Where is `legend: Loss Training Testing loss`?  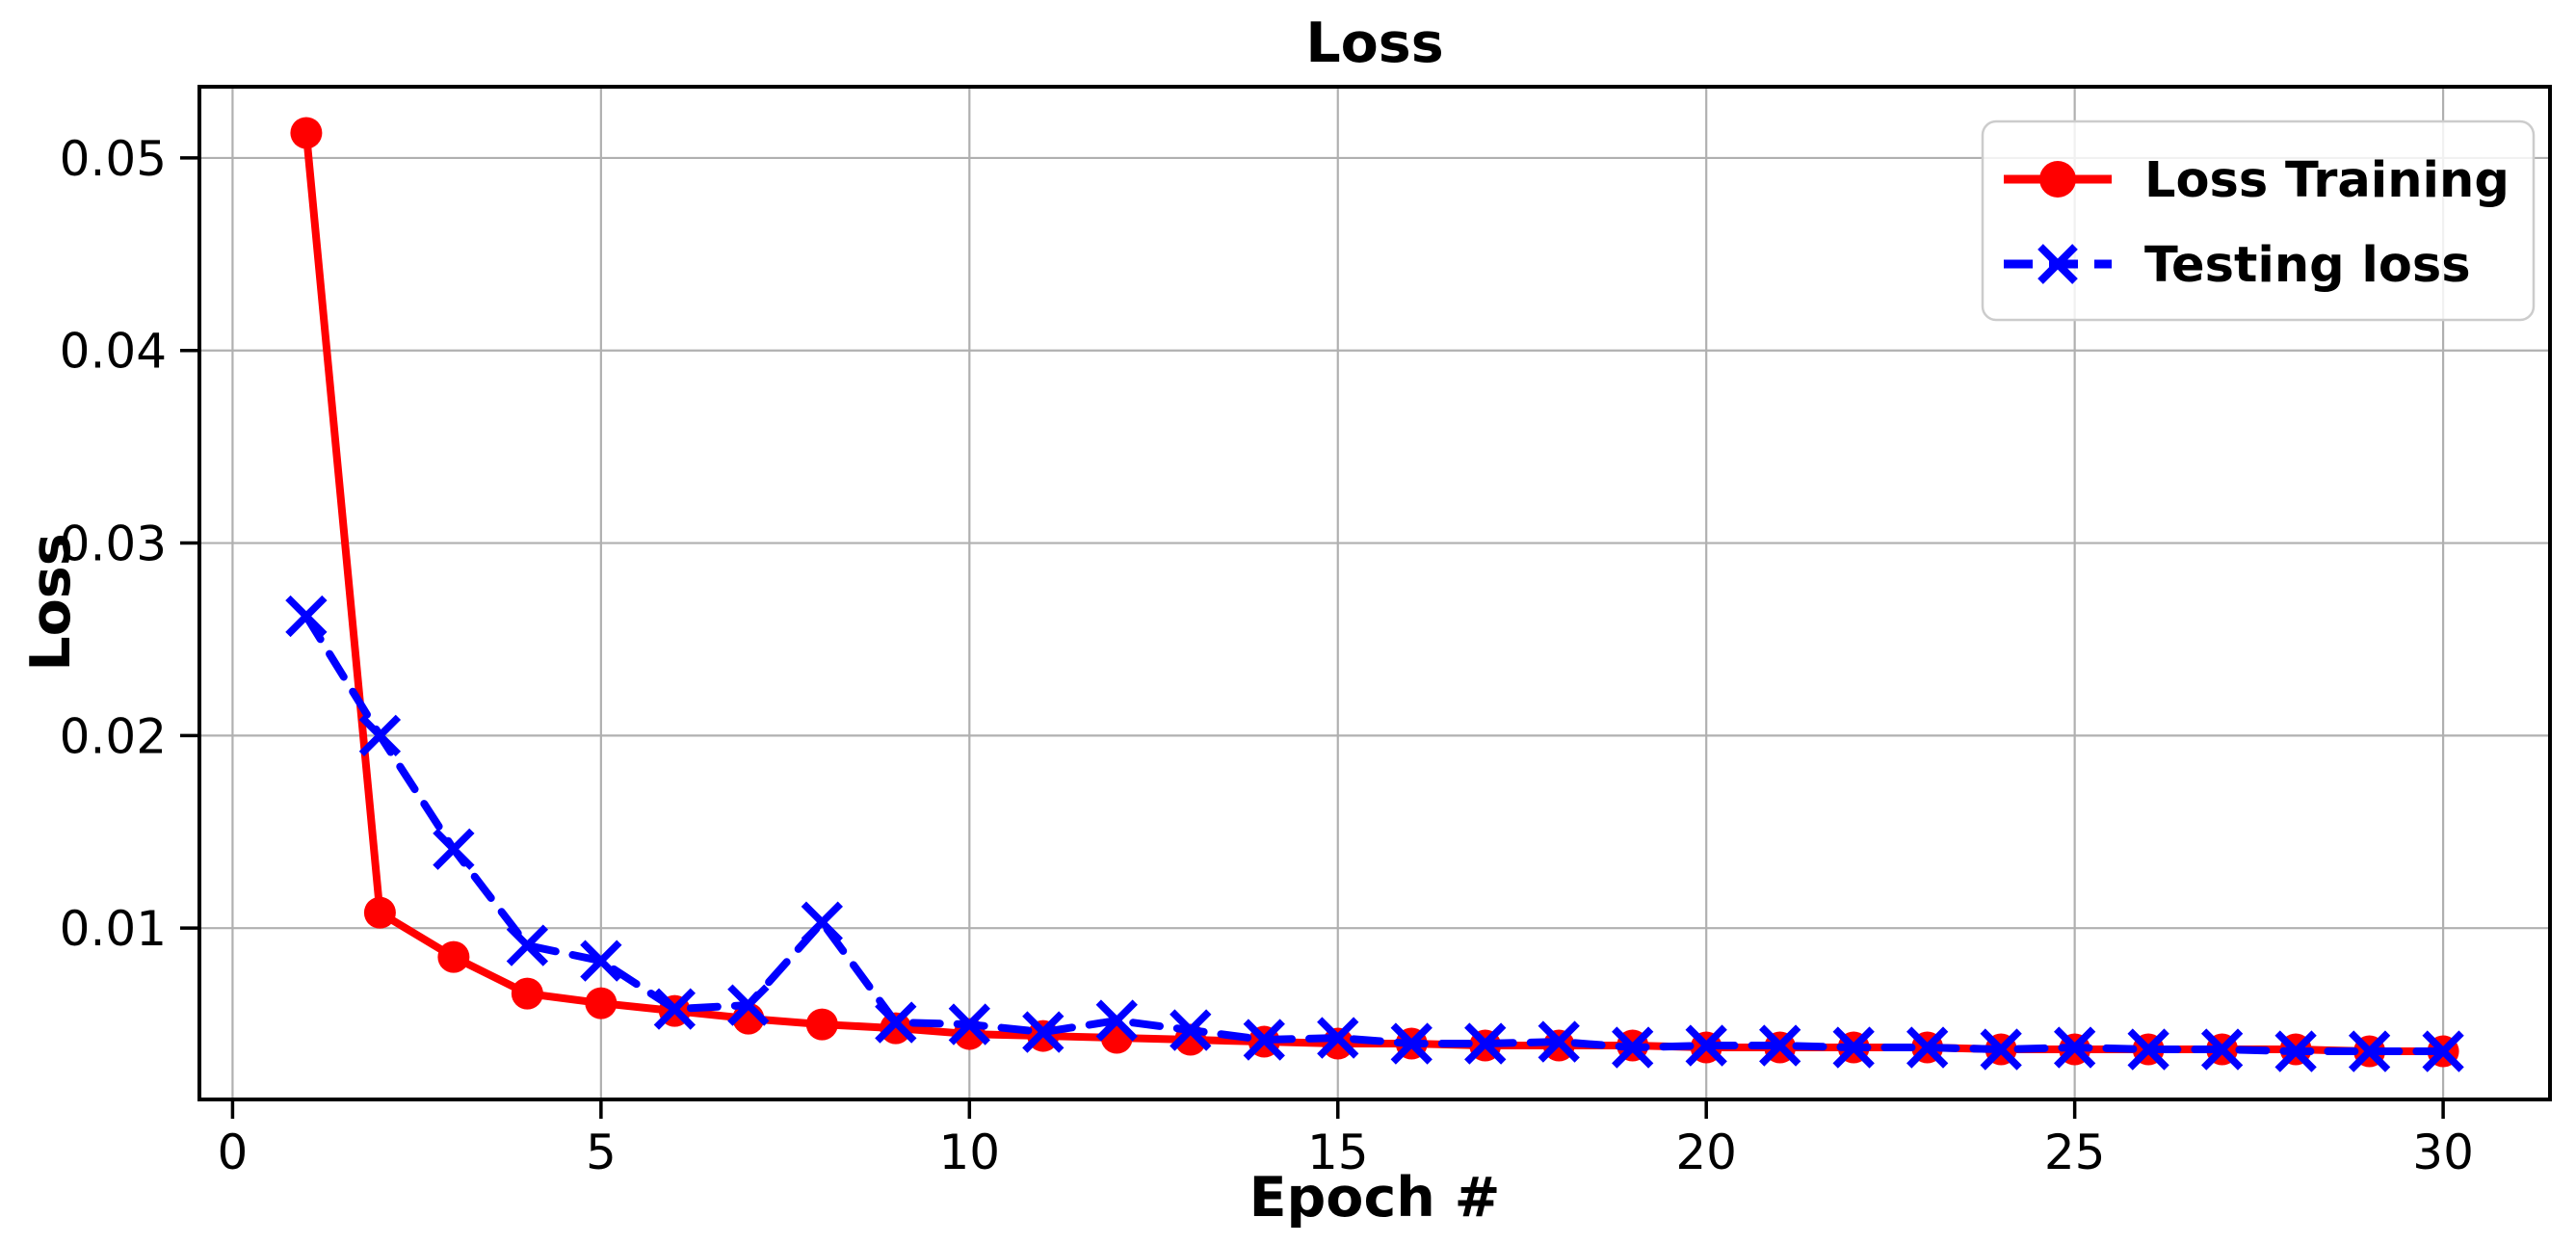
legend: Loss Training Testing loss is located at coordinates (2258, 220).